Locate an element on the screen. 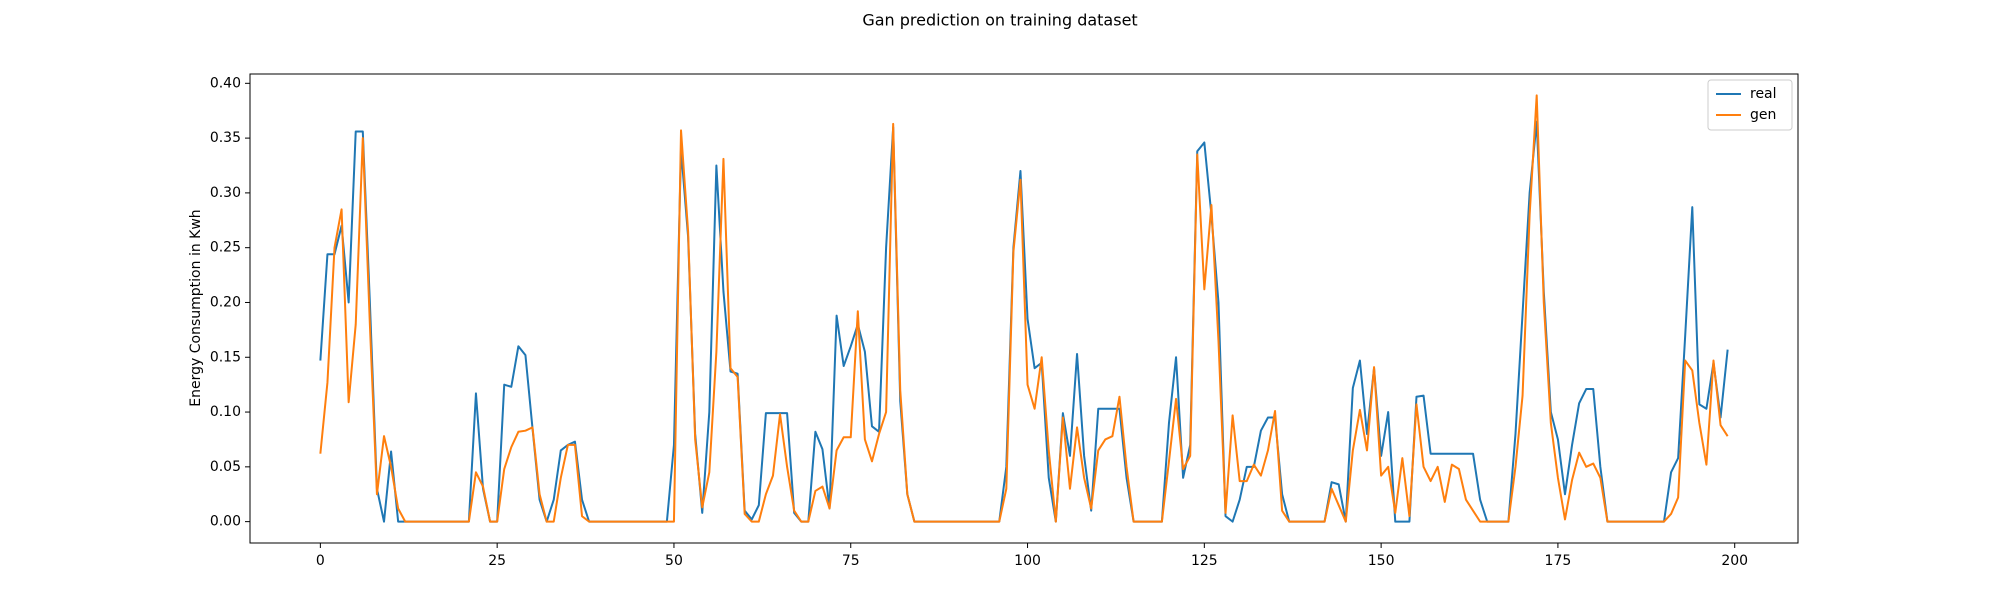 This screenshot has width=2000, height=600. y-tick-label: 0.15 is located at coordinates (225, 357).